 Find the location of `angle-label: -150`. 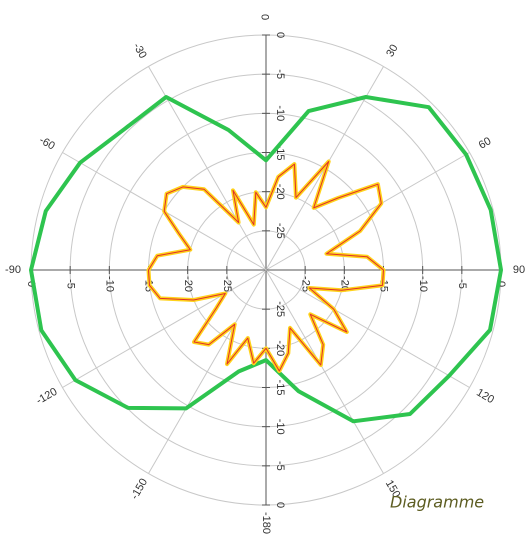

angle-label: -150 is located at coordinates (139, 489).